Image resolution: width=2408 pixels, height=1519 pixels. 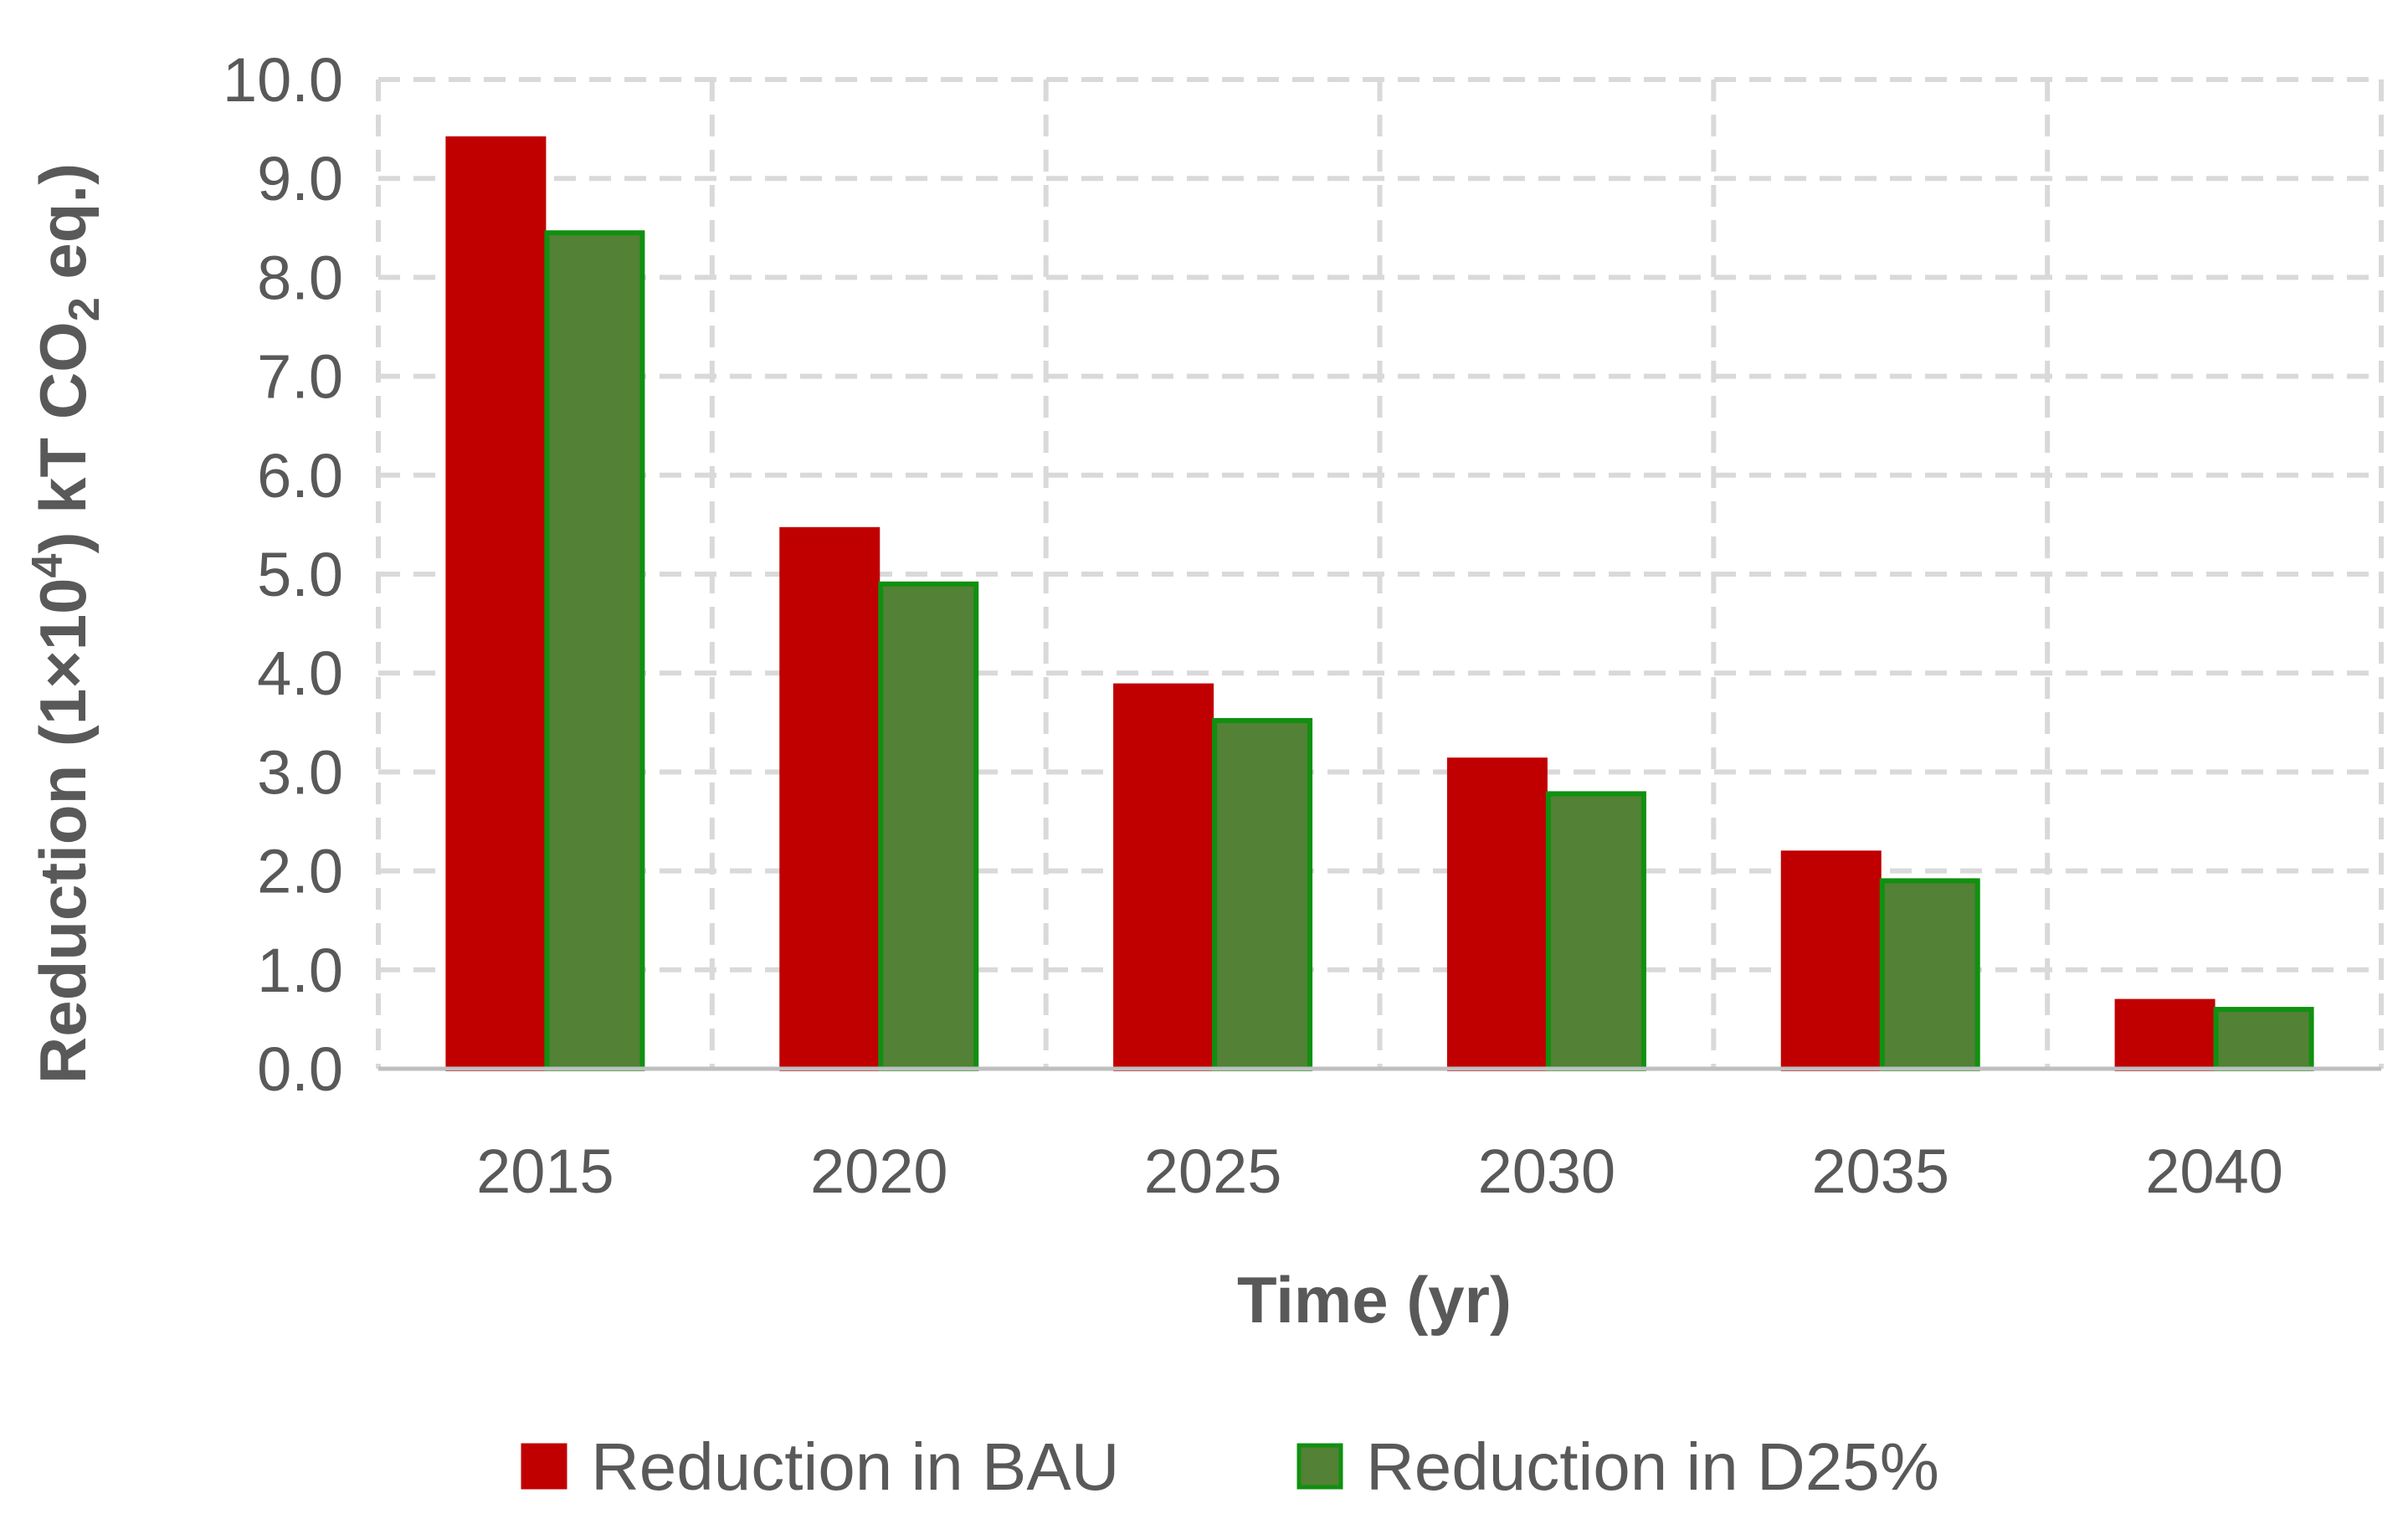 I want to click on bar-bau-2015, so click(x=496, y=604).